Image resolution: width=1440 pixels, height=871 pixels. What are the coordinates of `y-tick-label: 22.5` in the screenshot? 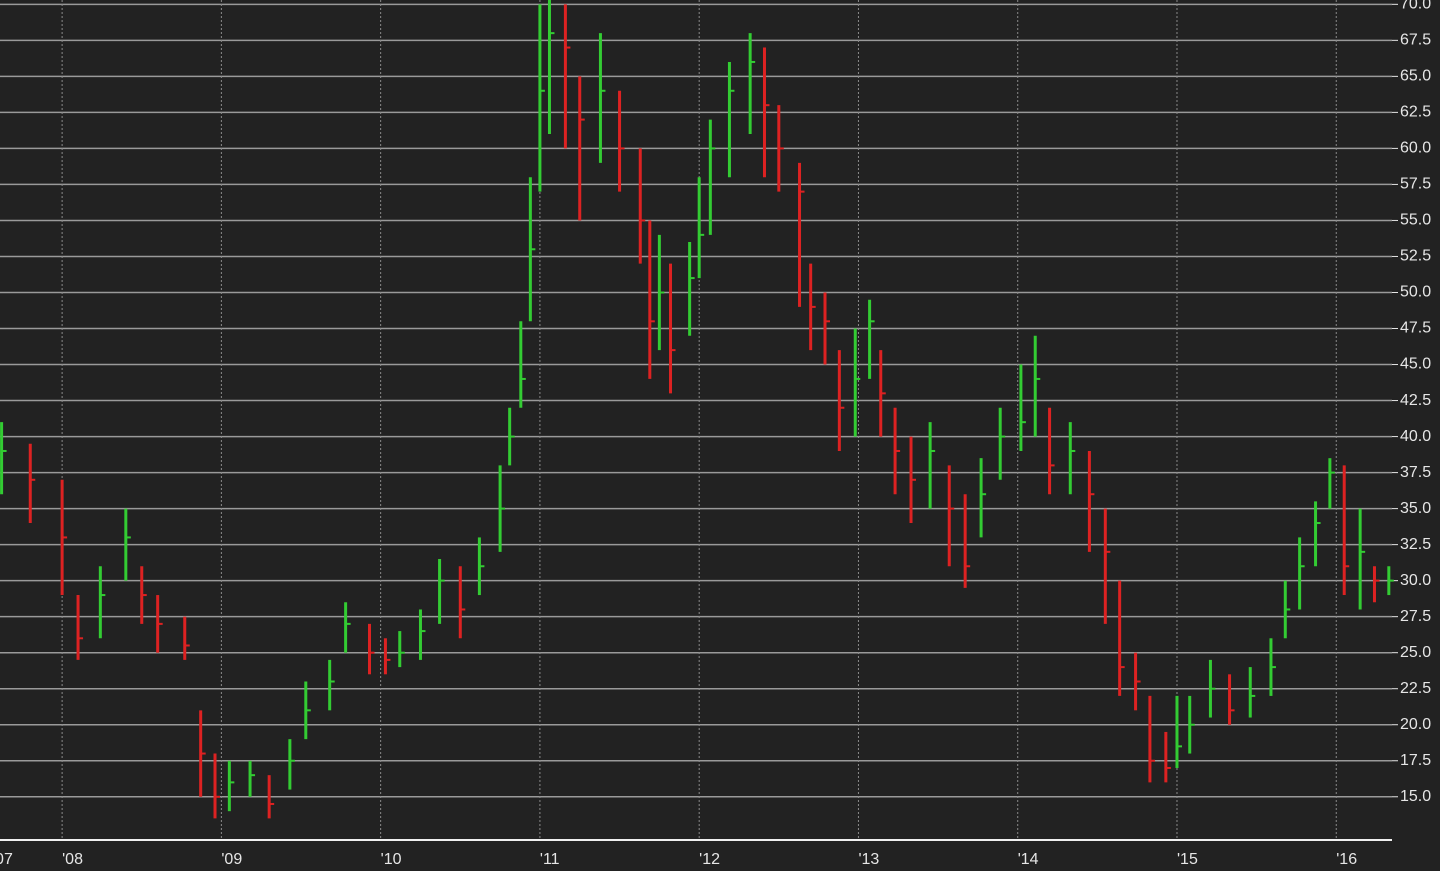 It's located at (1415, 688).